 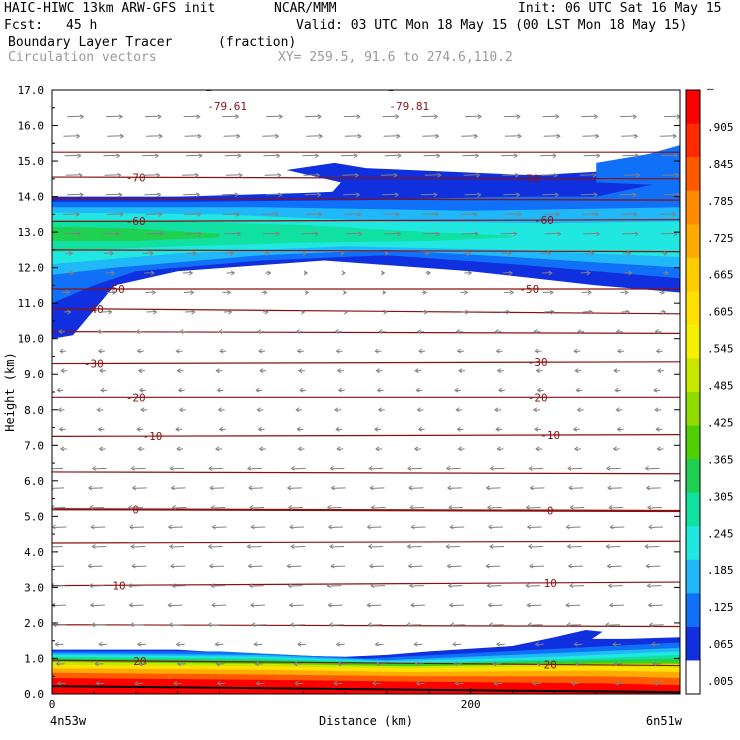 What do you see at coordinates (52, 704) in the screenshot?
I see `x-tick-label: 0` at bounding box center [52, 704].